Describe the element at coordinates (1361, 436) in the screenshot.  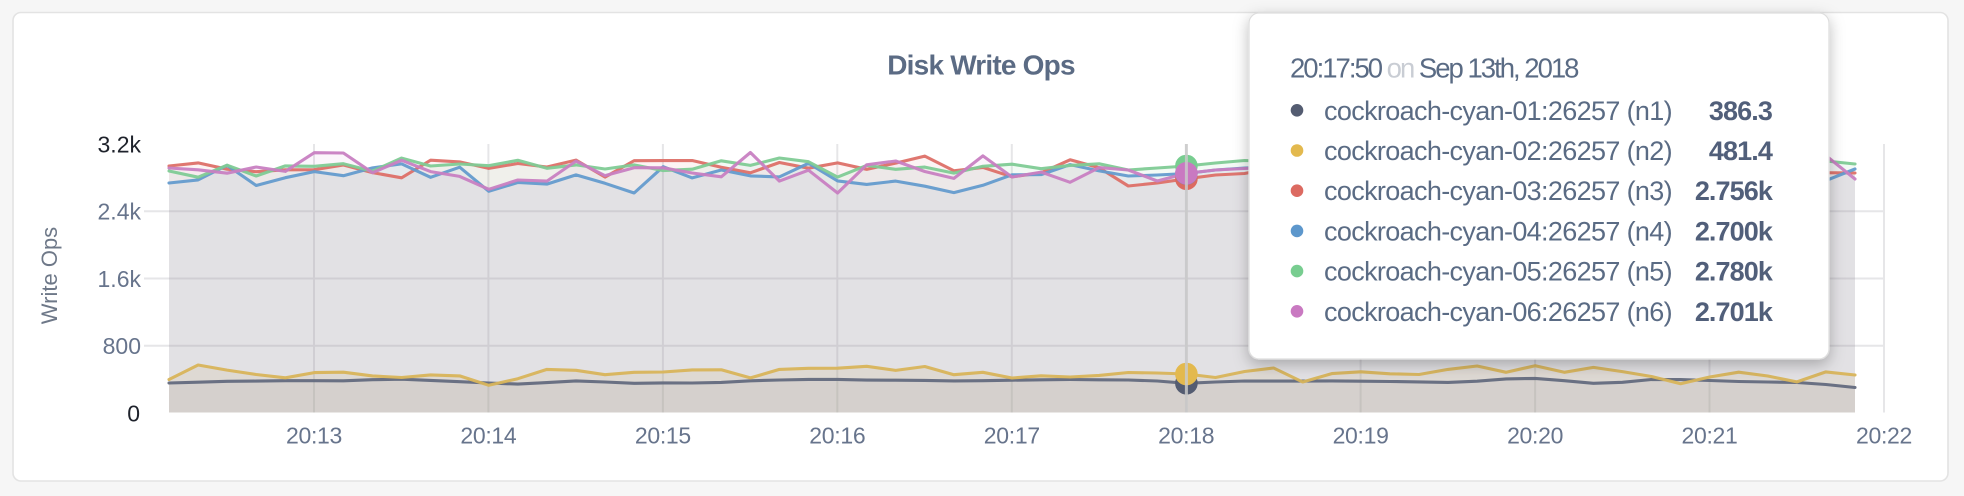
I see `svg-text: 20:19` at that location.